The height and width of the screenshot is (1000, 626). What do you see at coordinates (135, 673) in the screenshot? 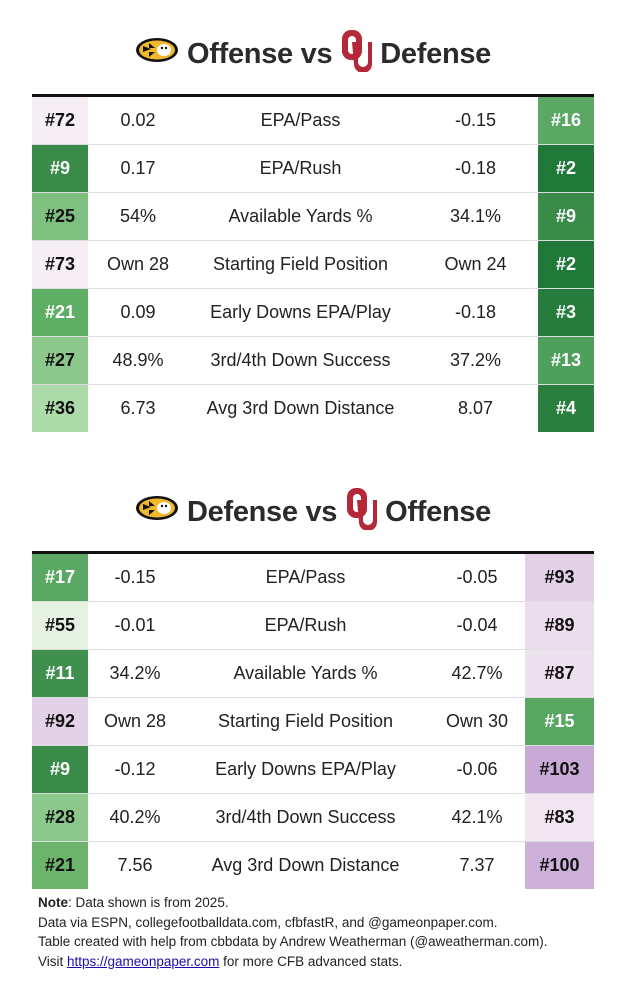
I see `left-value: 34.2%` at bounding box center [135, 673].